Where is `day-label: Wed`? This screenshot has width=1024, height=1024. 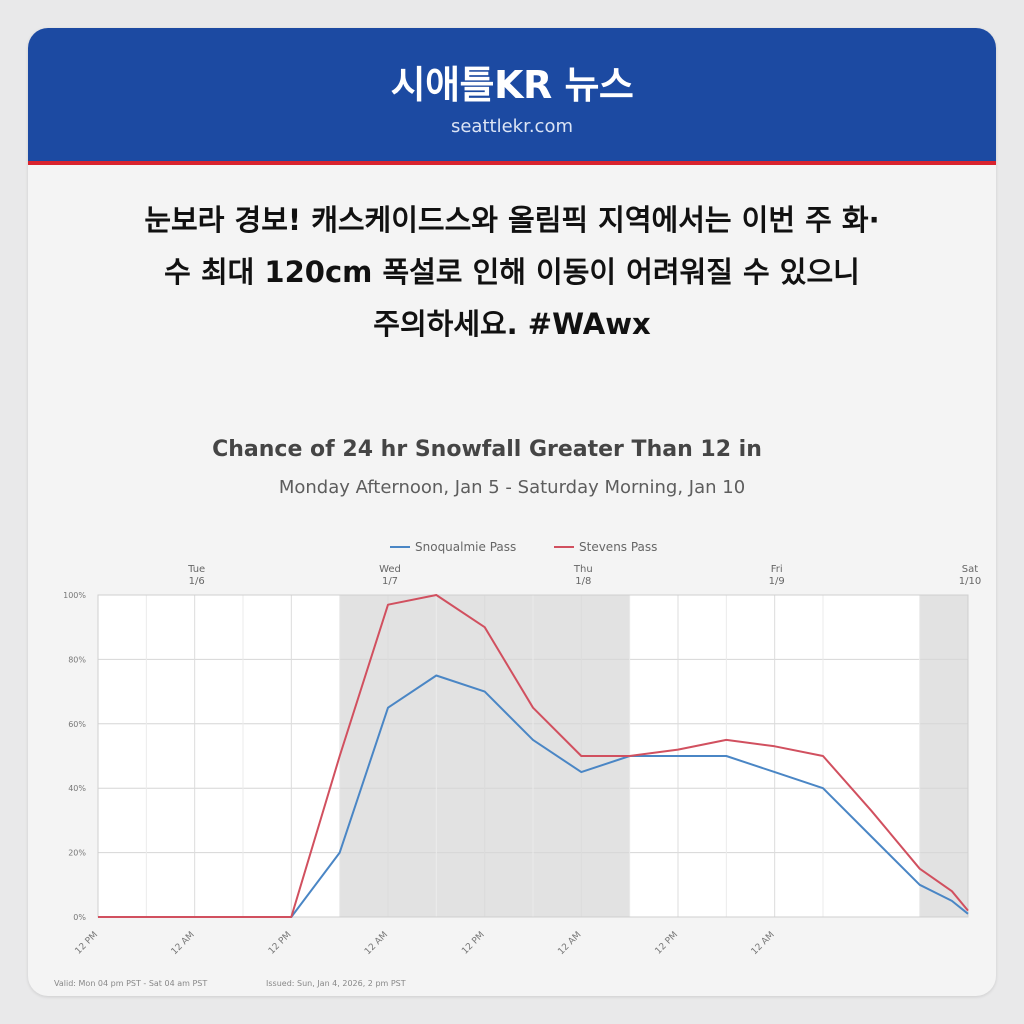 day-label: Wed is located at coordinates (390, 569).